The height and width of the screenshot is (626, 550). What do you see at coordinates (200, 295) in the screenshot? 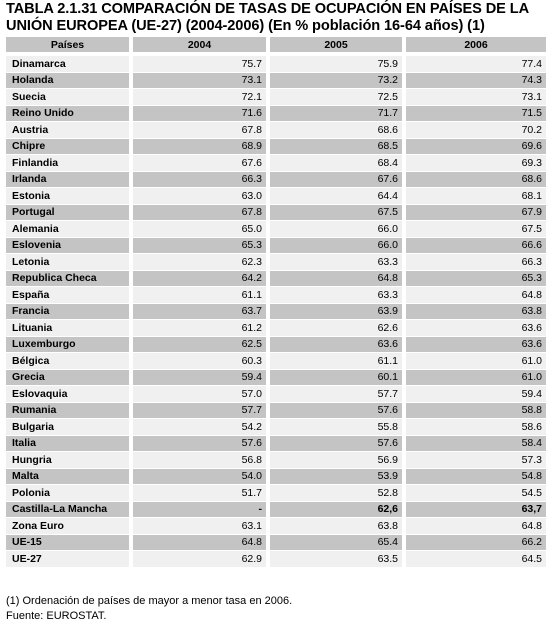
I see `value-2004-cell: 61.1` at bounding box center [200, 295].